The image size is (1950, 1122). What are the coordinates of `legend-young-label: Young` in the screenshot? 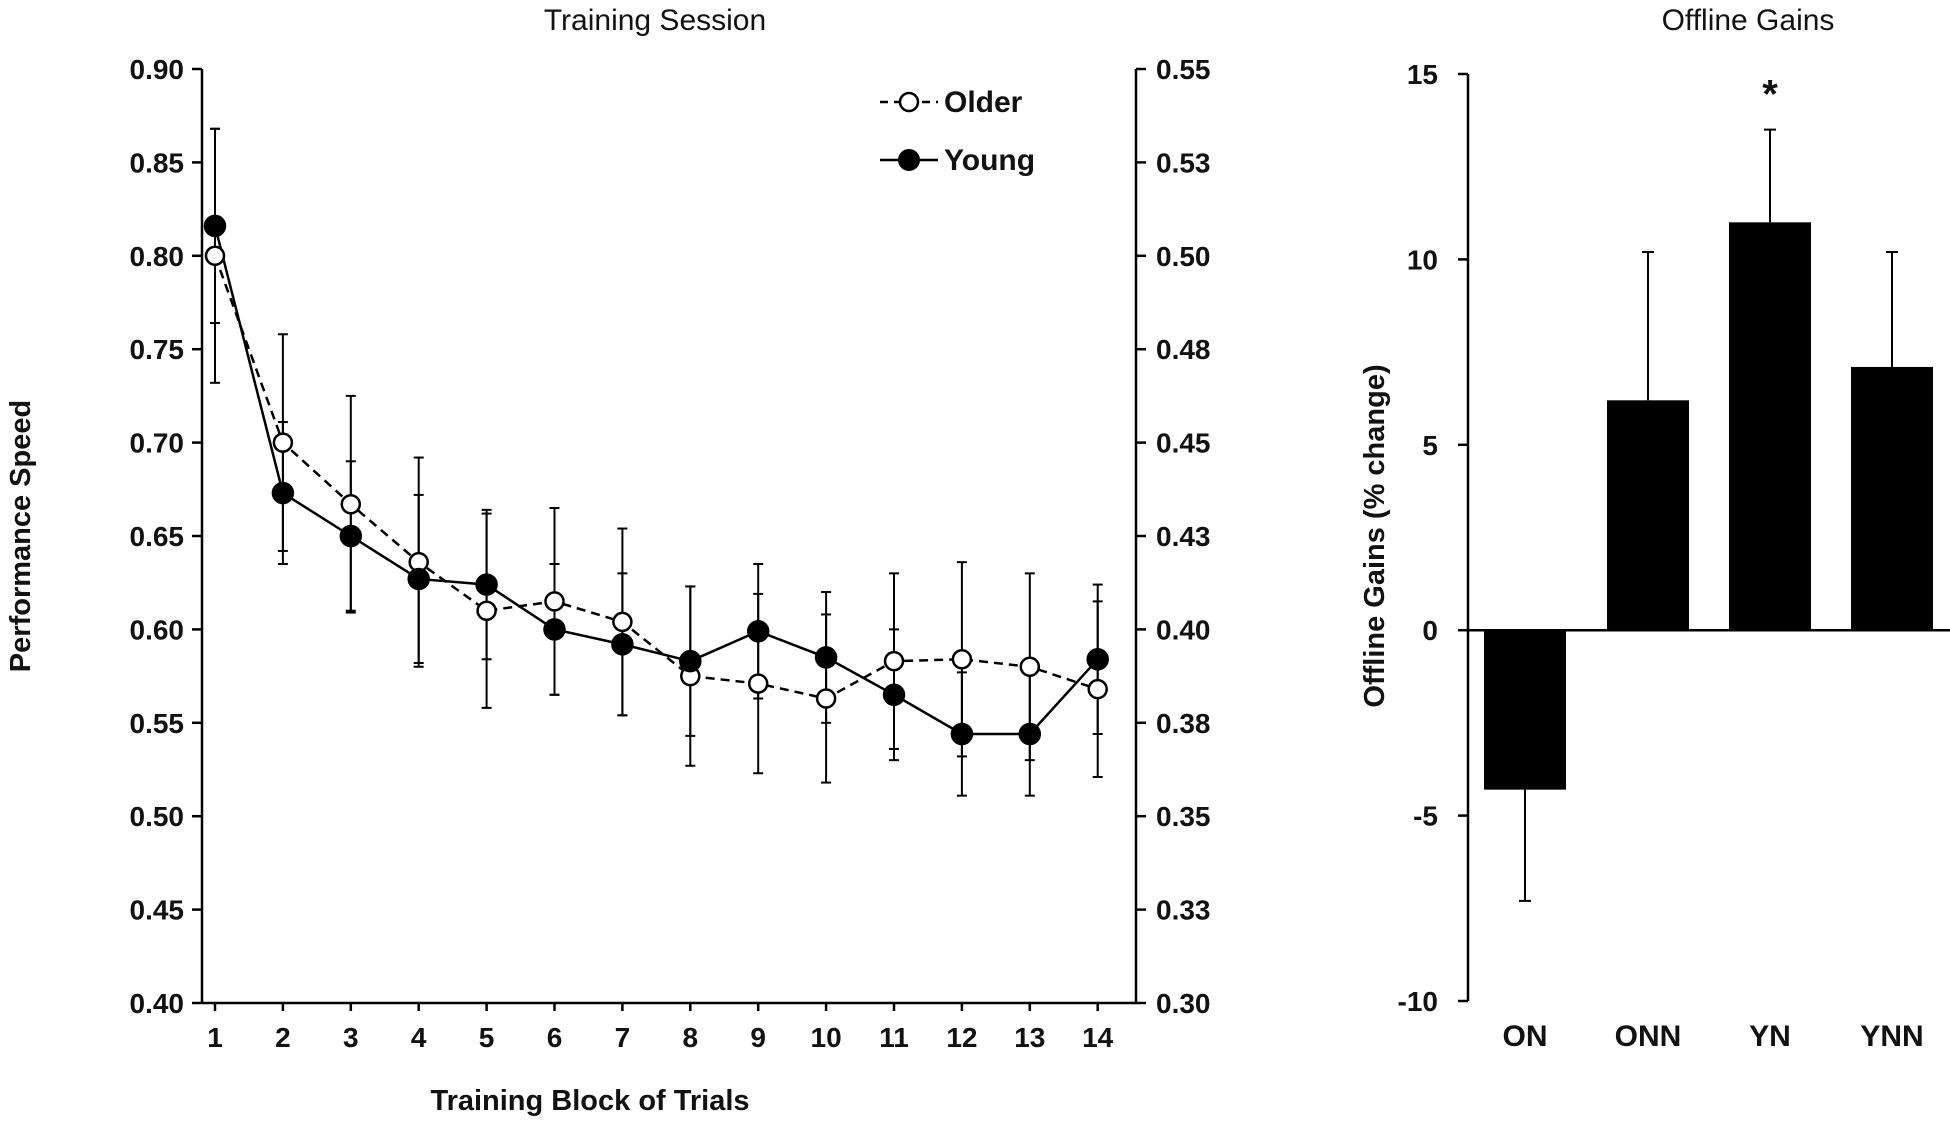 It's located at (989, 160).